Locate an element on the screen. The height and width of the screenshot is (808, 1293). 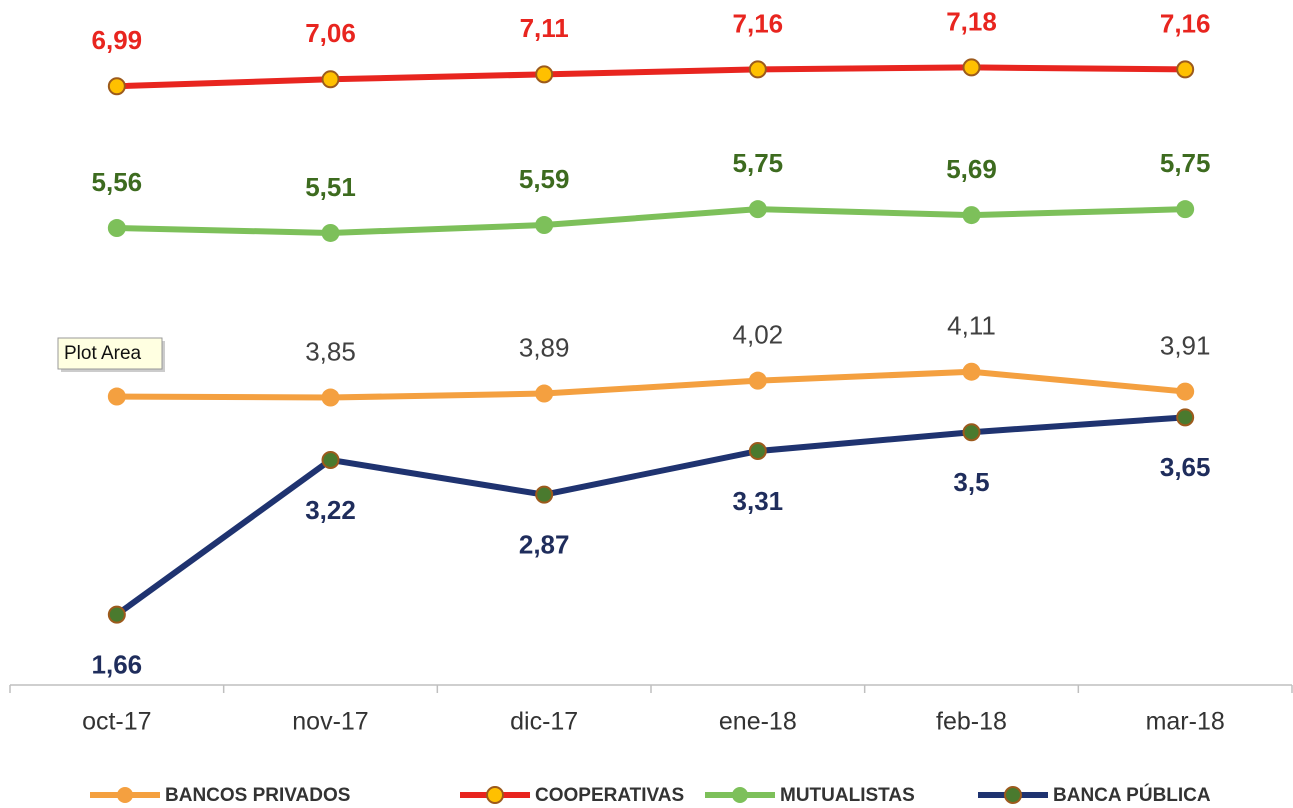
data-label: 7,18 is located at coordinates (971, 21).